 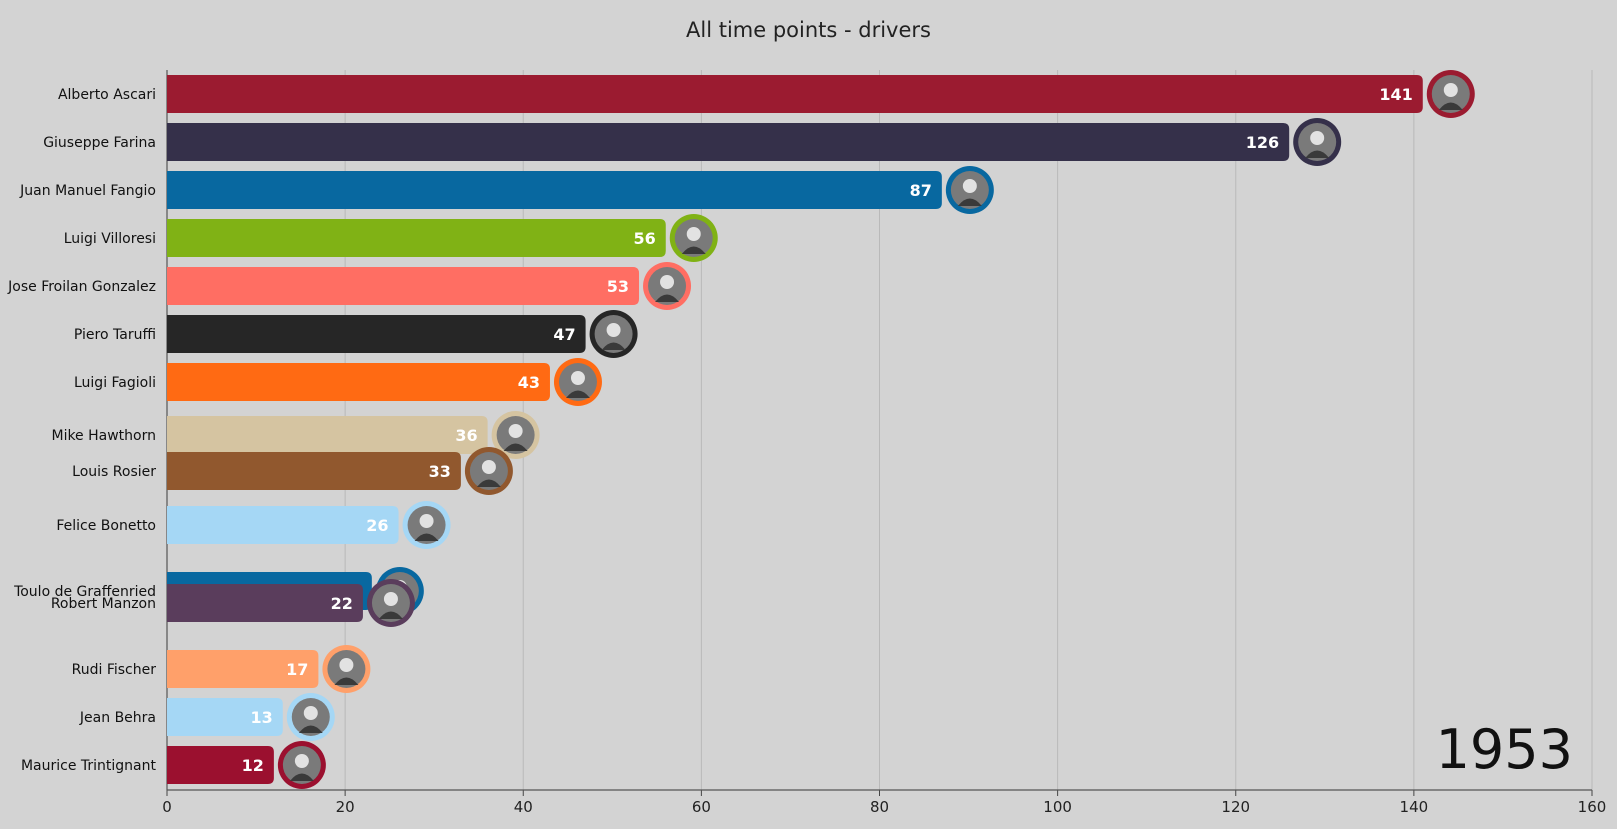 I want to click on driver-name-label: Piero Taruffi, so click(x=115, y=335).